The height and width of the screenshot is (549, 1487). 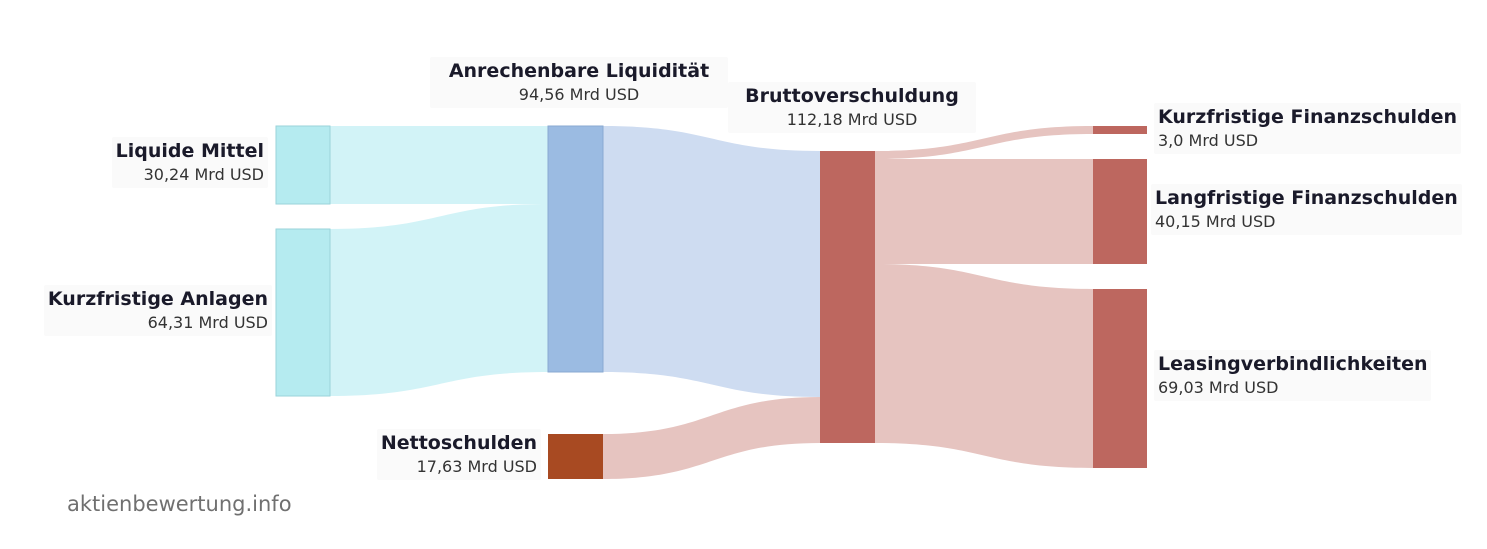 I want to click on node-name: Anrechenbare Liquidität, so click(x=579, y=71).